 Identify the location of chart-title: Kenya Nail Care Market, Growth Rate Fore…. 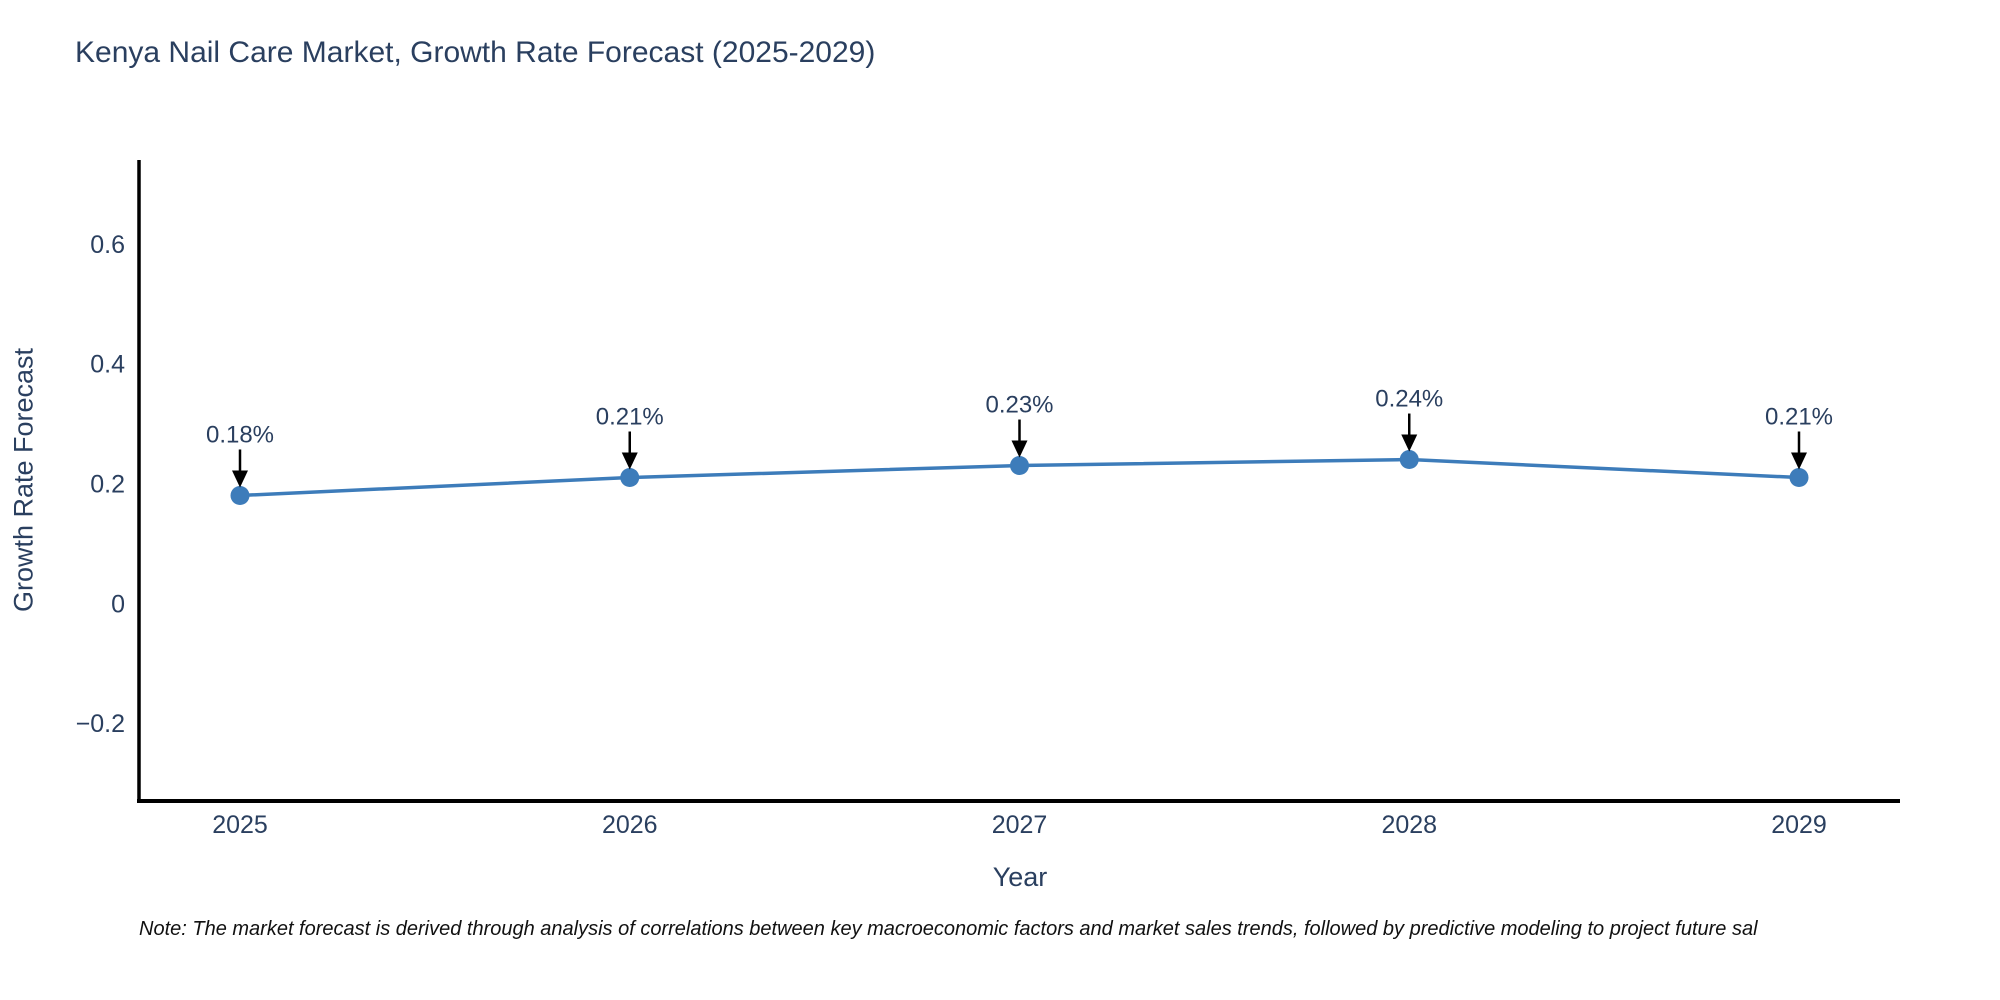
(475, 52).